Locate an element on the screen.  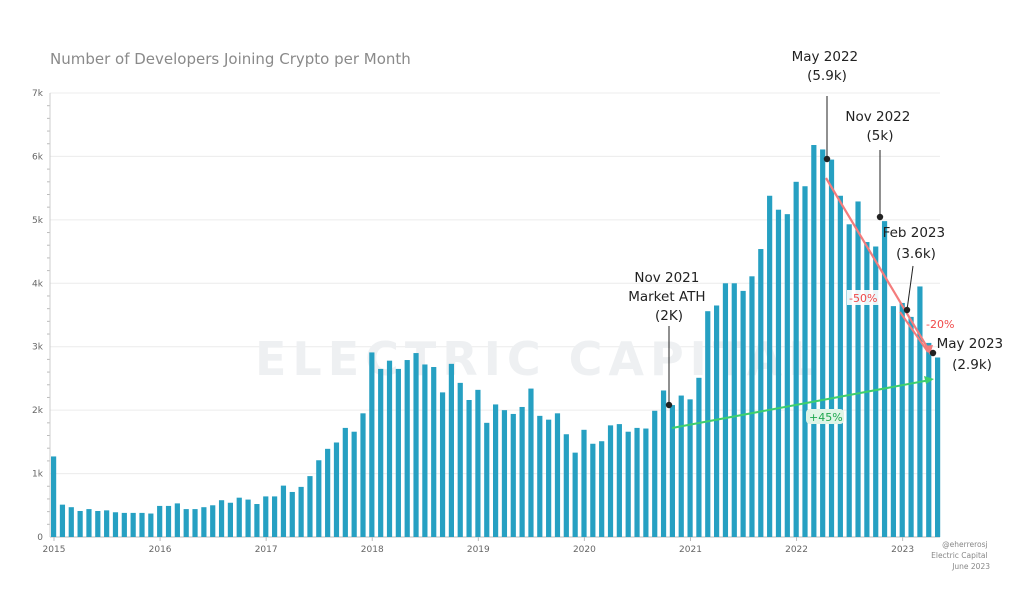
y-tick-label: 1k is located at coordinates (38, 475).